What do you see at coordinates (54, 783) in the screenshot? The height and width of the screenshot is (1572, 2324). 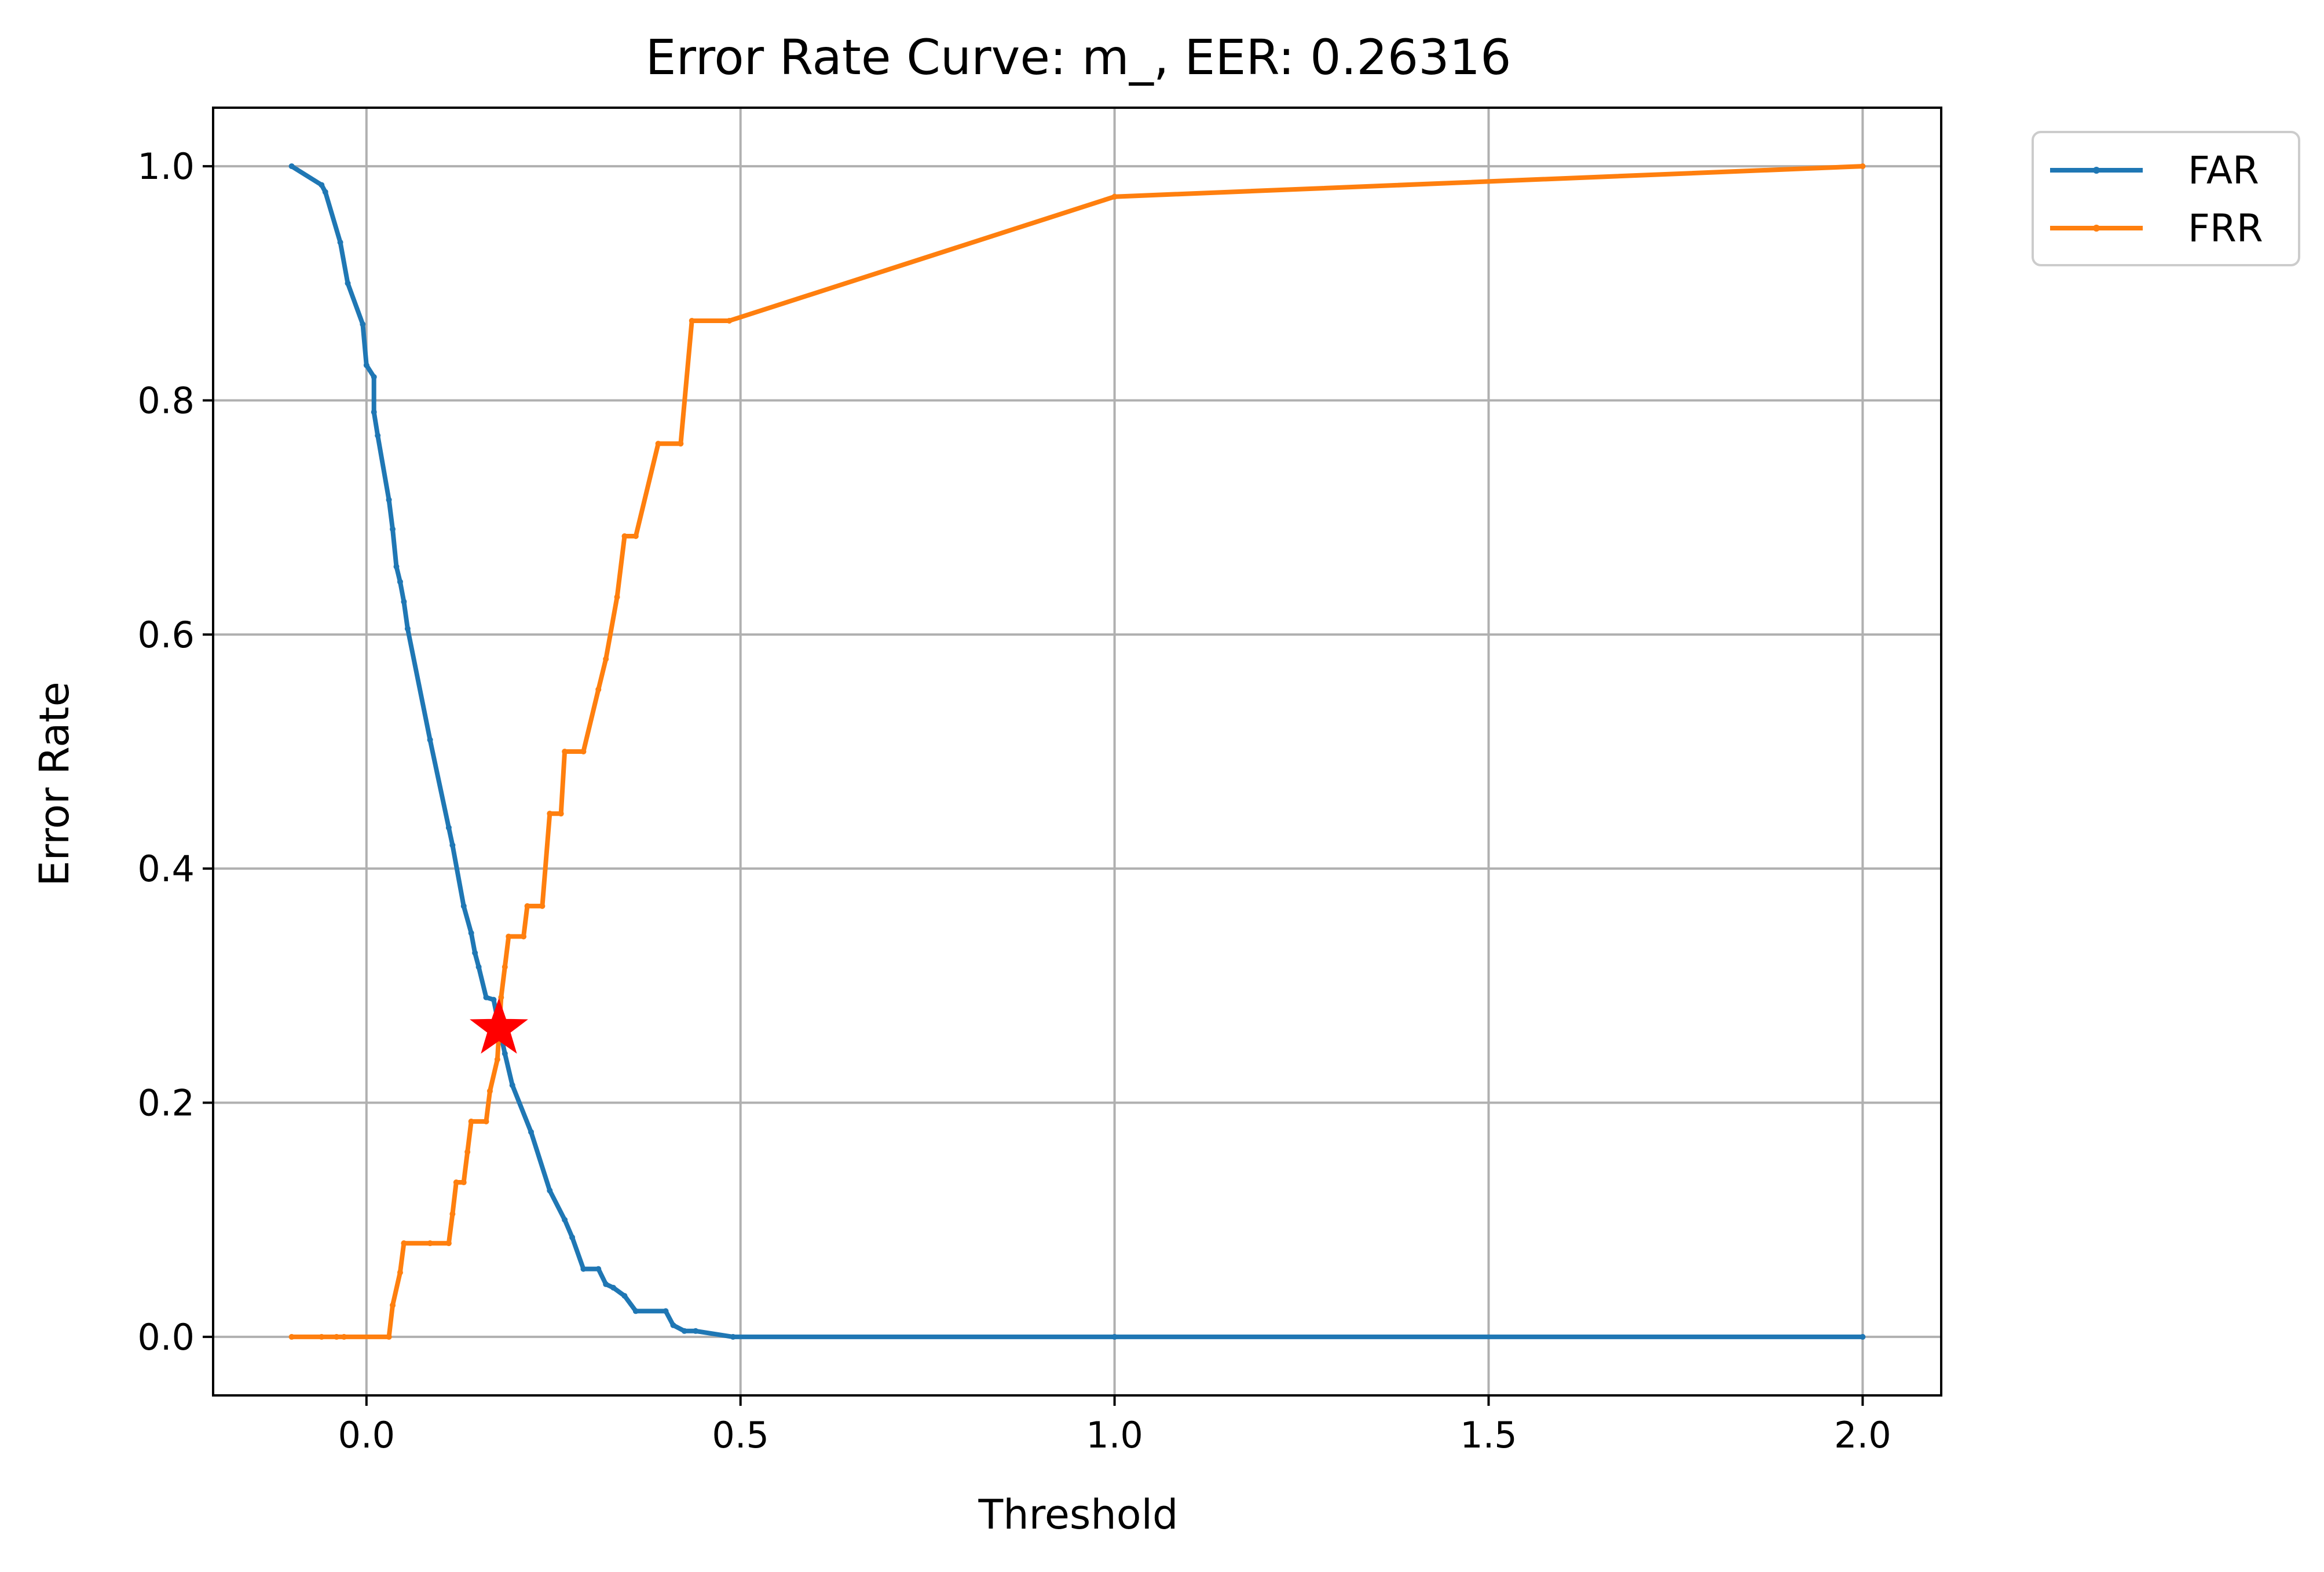 I see `y-axis-label: Error Rate` at bounding box center [54, 783].